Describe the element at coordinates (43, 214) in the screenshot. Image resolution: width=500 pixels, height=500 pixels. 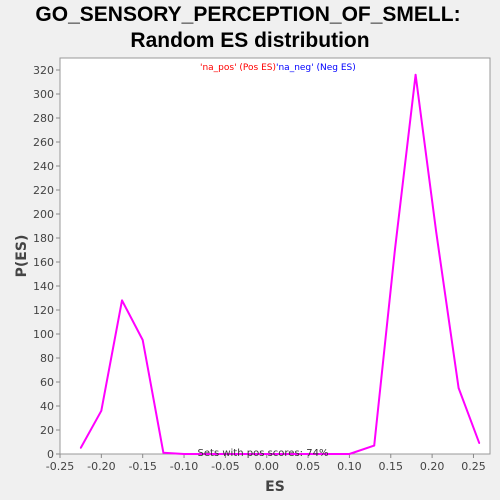
I see `y-tick-label: 200` at that location.